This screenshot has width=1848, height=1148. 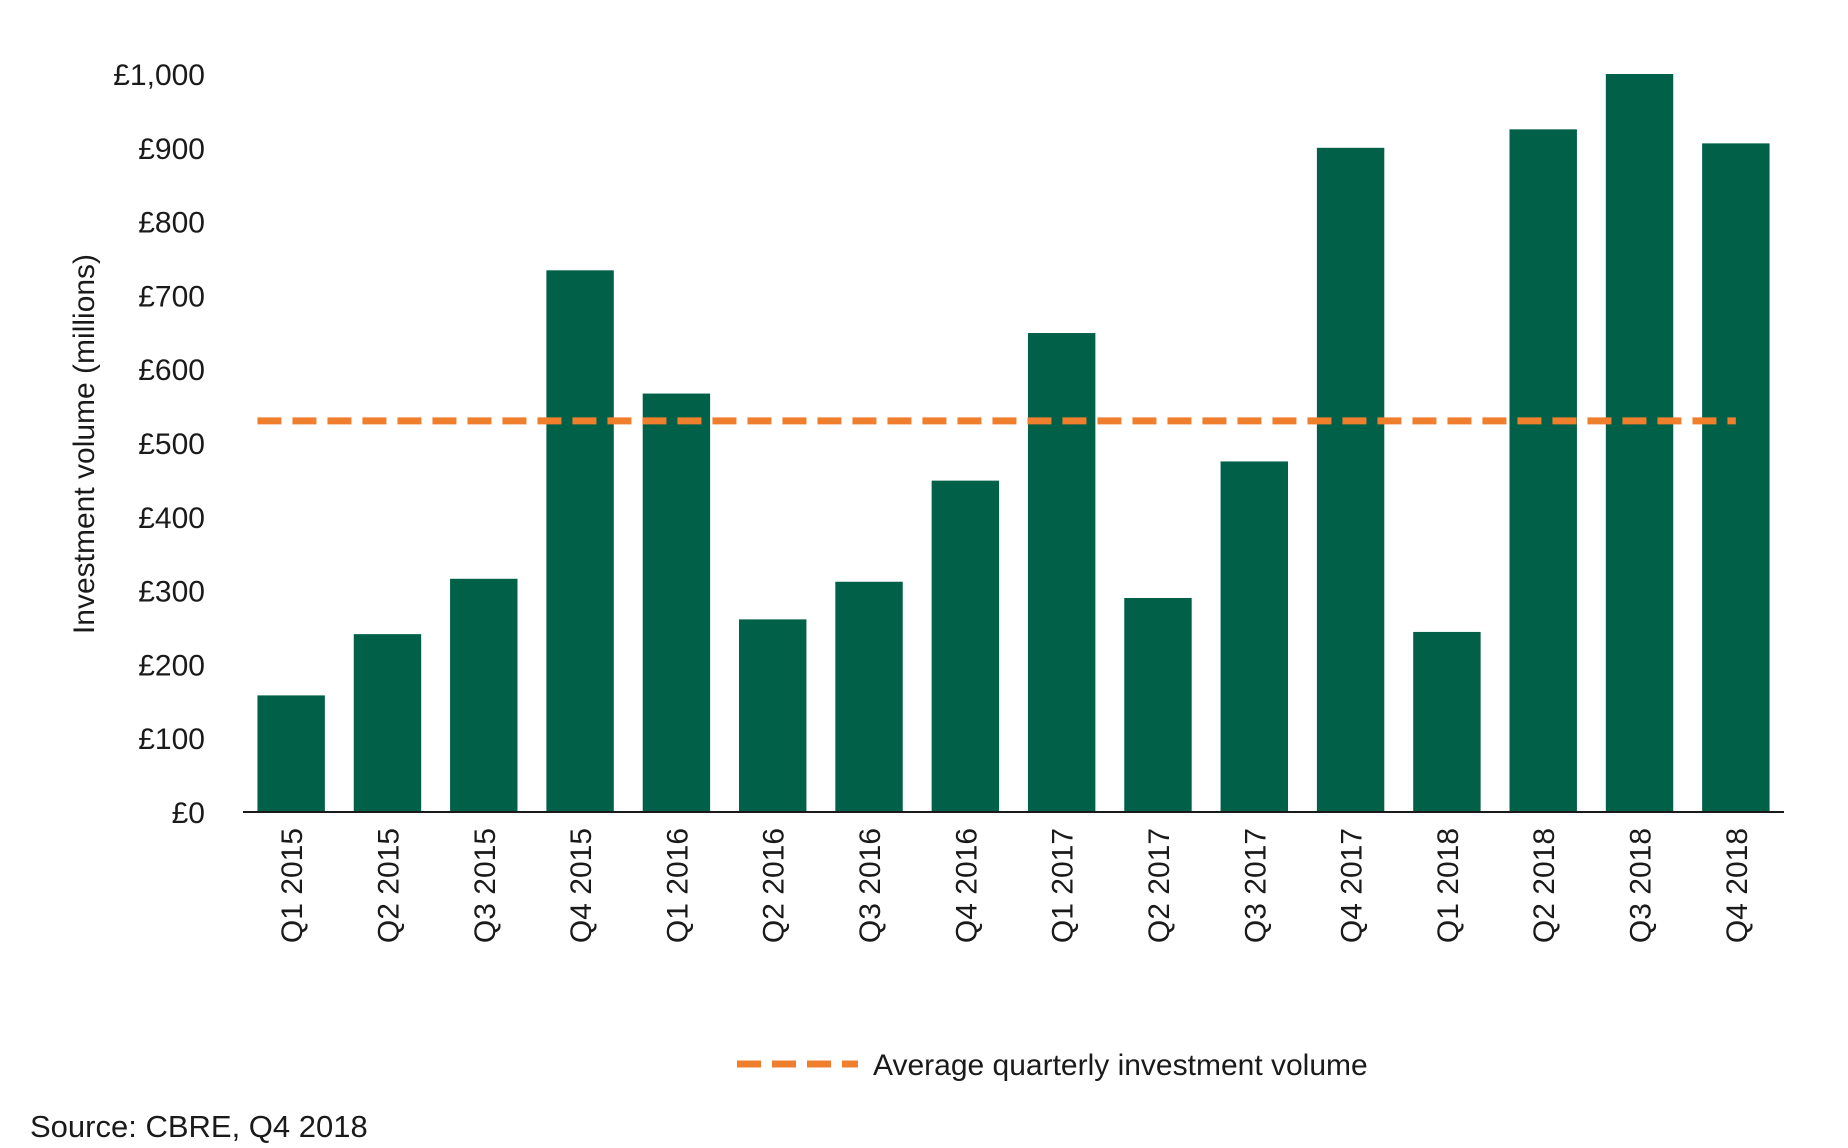 I want to click on legend: Average quarterly investment volume, so click(x=1052, y=1065).